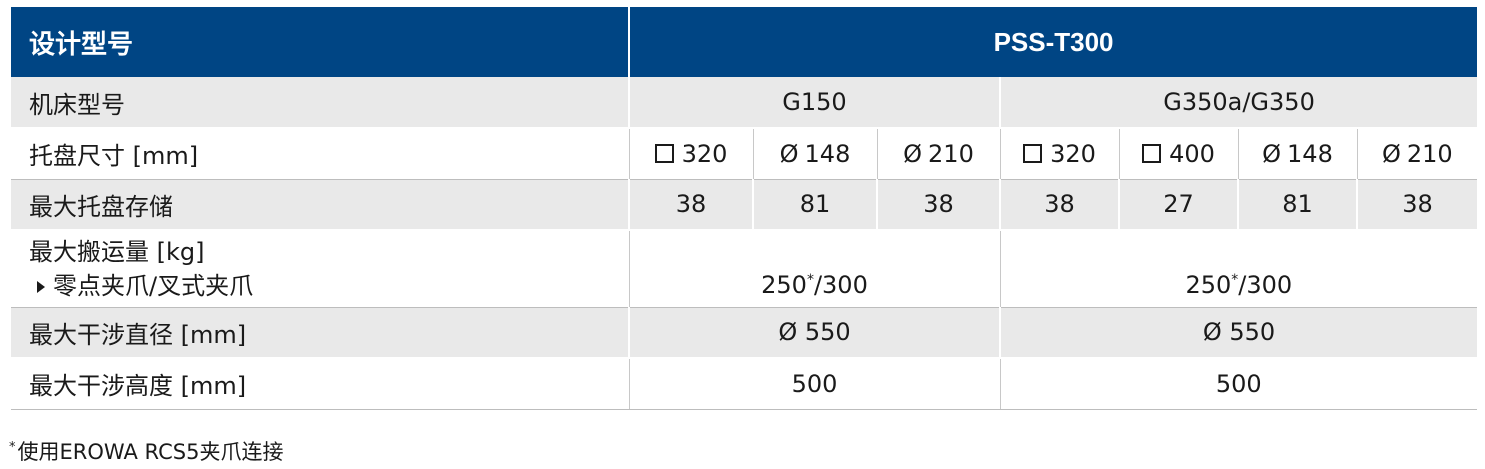 The height and width of the screenshot is (469, 1485). What do you see at coordinates (814, 269) in the screenshot?
I see `payload-g150: 250*/300` at bounding box center [814, 269].